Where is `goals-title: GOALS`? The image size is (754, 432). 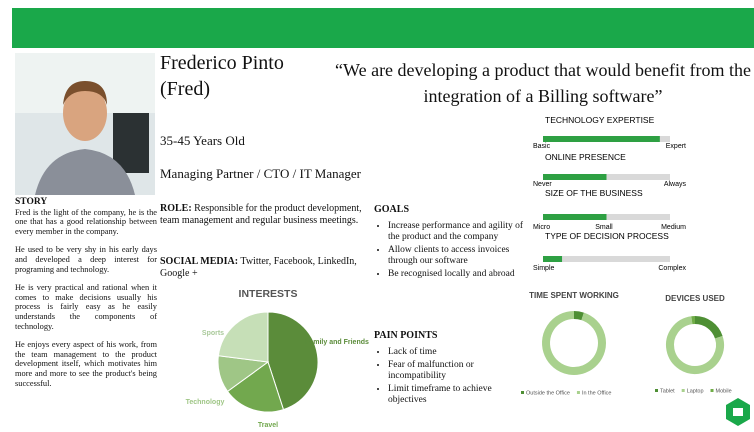
goals-title: GOALS is located at coordinates (392, 209).